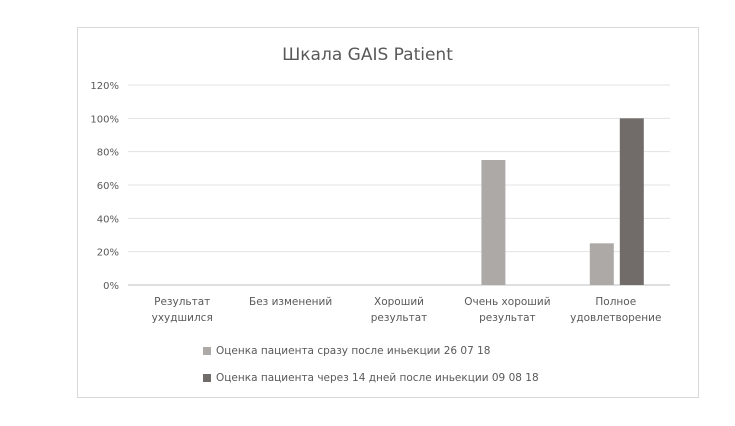 The height and width of the screenshot is (426, 735). Describe the element at coordinates (111, 286) in the screenshot. I see `y-tick-label: 0%` at that location.